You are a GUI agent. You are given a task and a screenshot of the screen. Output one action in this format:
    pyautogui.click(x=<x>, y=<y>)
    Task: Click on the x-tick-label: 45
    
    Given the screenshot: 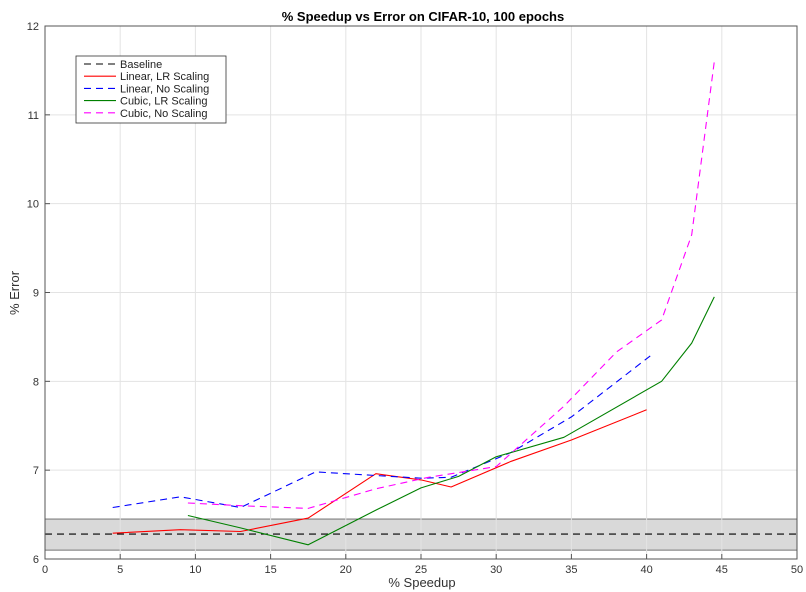 What is the action you would take?
    pyautogui.click(x=722, y=570)
    